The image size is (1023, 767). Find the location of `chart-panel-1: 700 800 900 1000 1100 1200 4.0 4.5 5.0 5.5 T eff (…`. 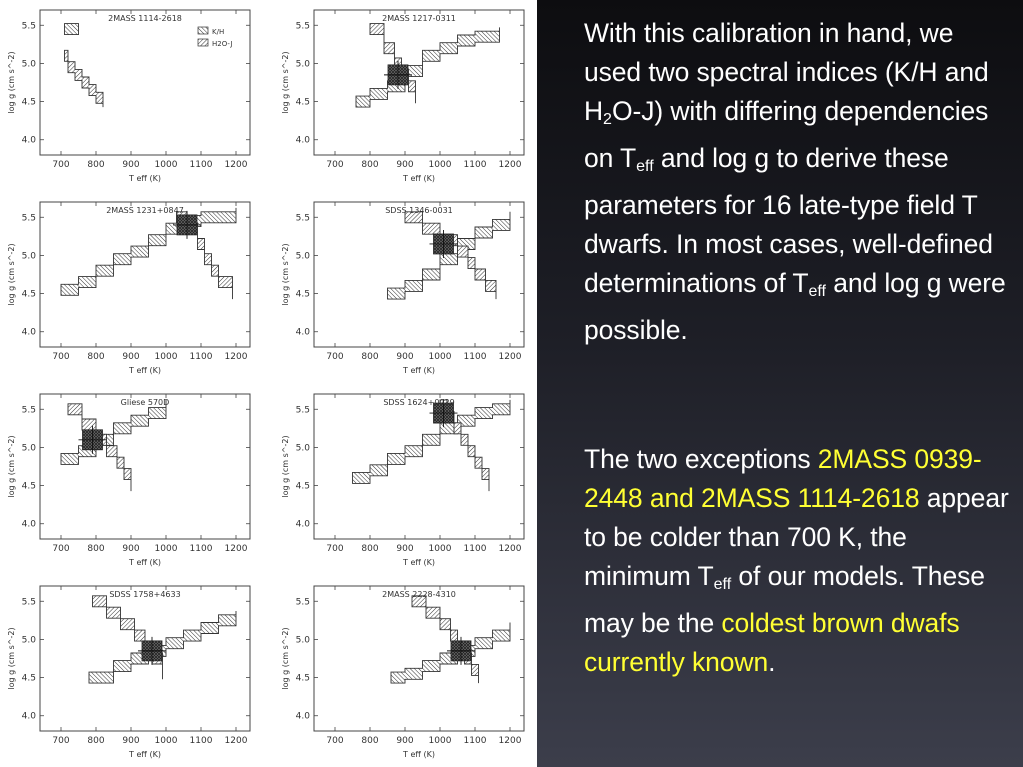

chart-panel-1: 700 800 900 1000 1100 1200 4.0 4.5 5.0 5.5 T eff (… is located at coordinates (129, 96).